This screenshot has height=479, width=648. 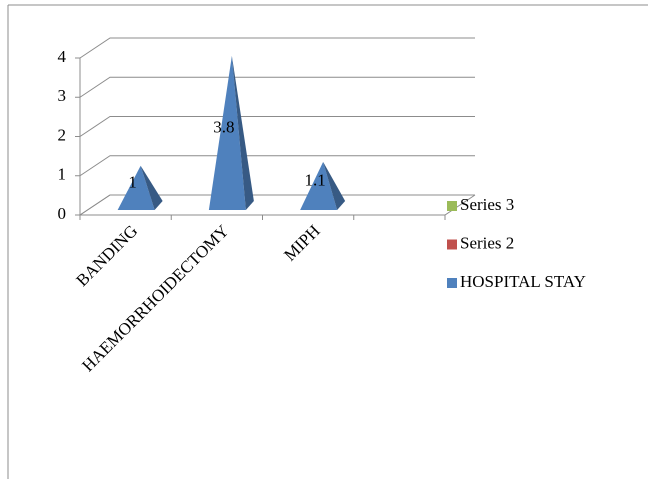 What do you see at coordinates (487, 204) in the screenshot?
I see `legend-label: Series 3` at bounding box center [487, 204].